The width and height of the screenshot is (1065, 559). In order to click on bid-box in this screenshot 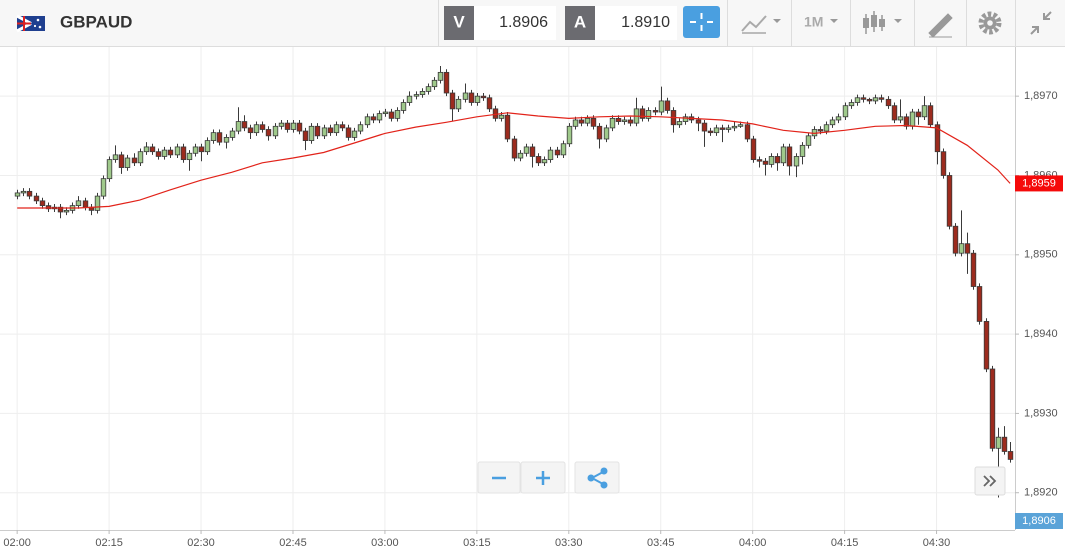, I will do `click(515, 23)`.